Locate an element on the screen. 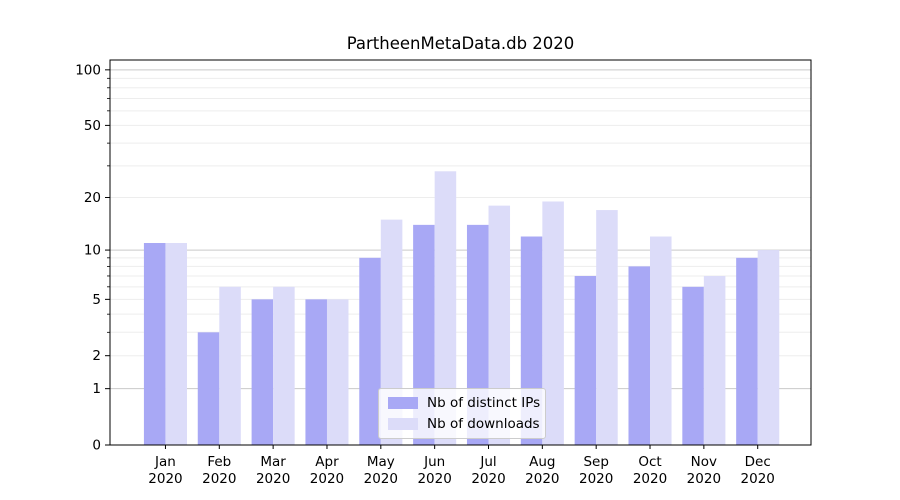 The image size is (900, 500). legend-label-downloads: Nb of downloads is located at coordinates (483, 424).